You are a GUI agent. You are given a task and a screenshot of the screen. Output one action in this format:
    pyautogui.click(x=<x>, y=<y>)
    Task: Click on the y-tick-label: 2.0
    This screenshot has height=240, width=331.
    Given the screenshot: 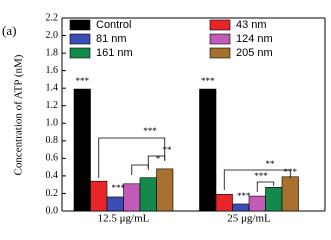 What is the action you would take?
    pyautogui.click(x=52, y=35)
    